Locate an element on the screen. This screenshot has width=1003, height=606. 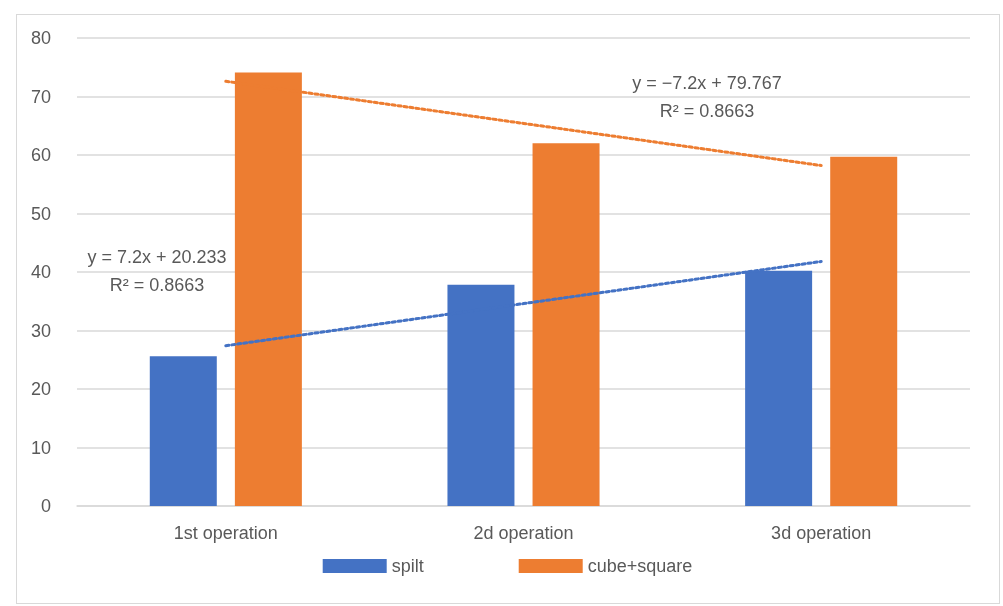
y-tick-label: 30 is located at coordinates (40, 330).